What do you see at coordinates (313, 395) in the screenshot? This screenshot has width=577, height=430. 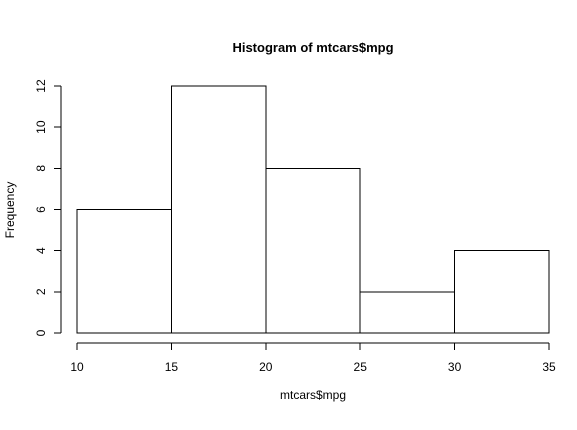 I see `x-axis-label: mtcars$mpg` at bounding box center [313, 395].